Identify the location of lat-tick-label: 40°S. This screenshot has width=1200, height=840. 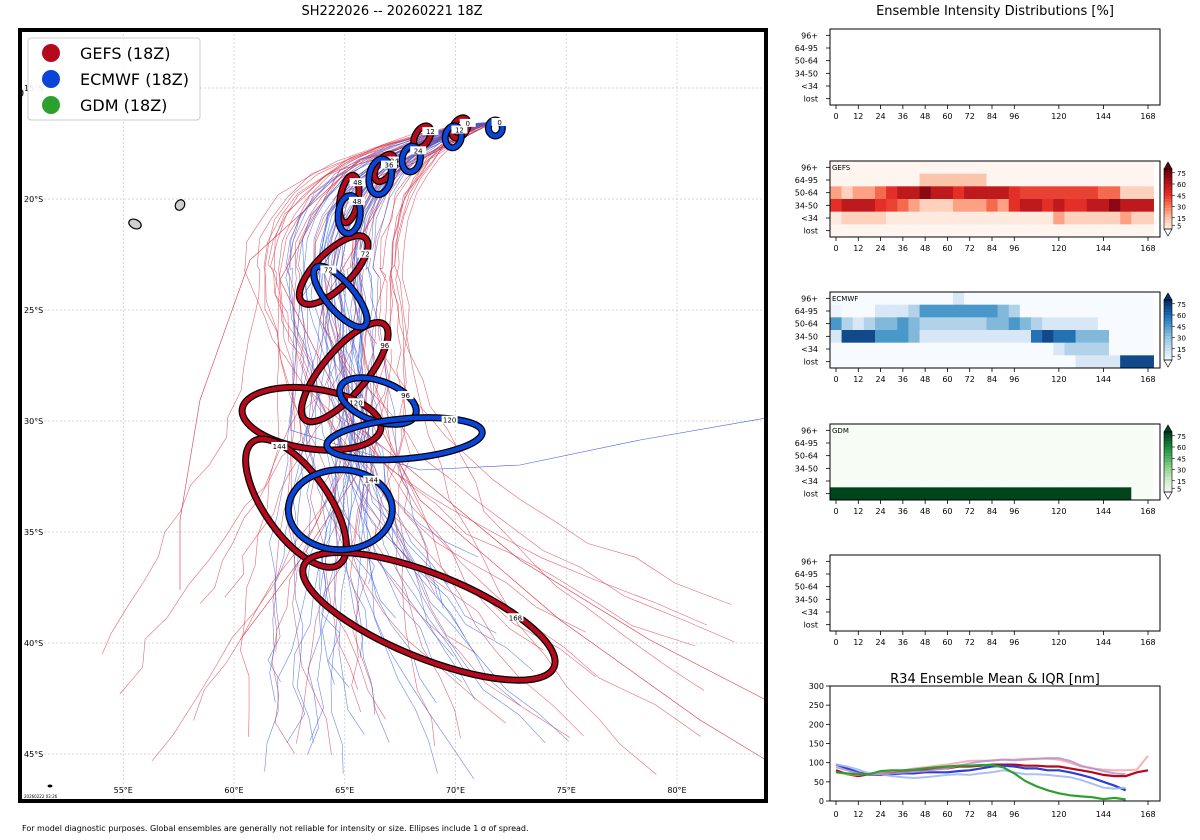
(33, 643).